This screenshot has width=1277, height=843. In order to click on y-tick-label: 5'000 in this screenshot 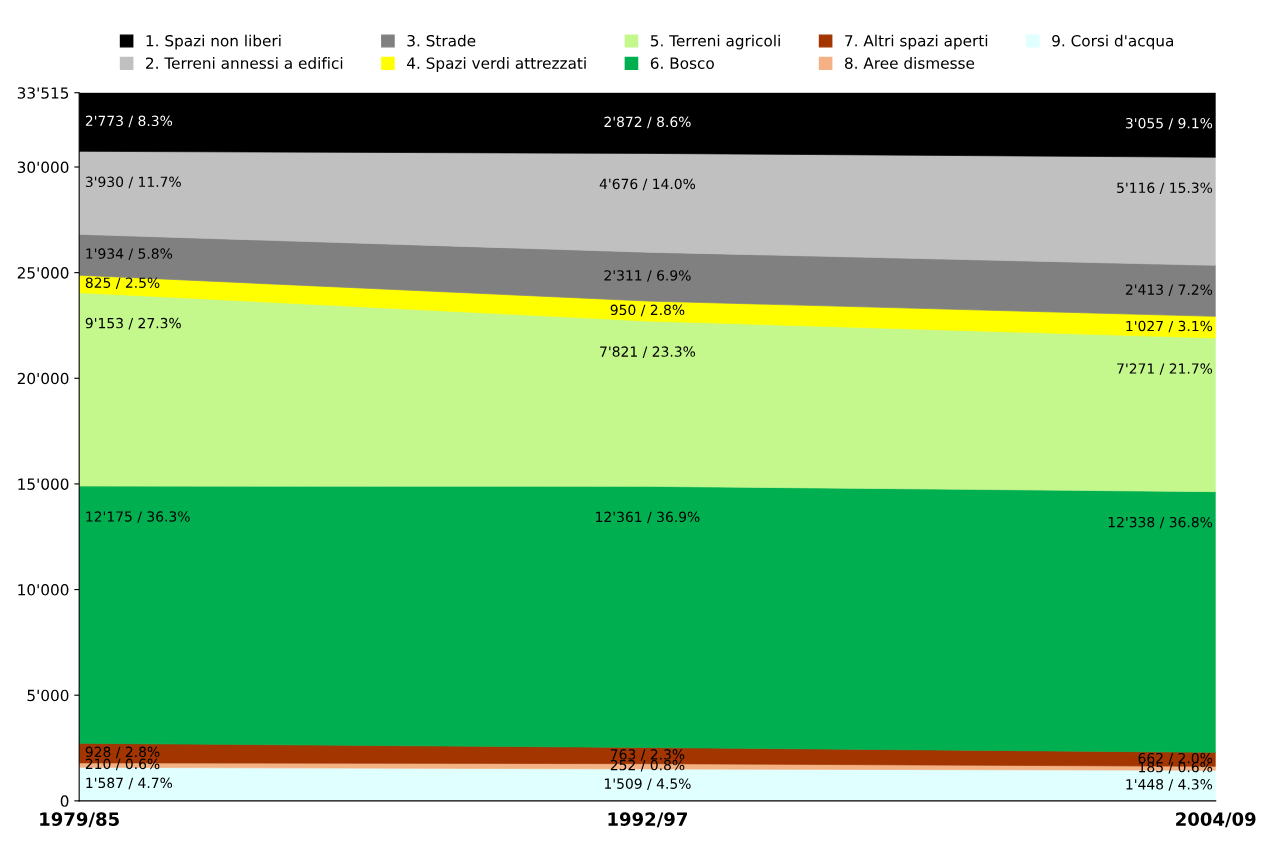, I will do `click(48, 695)`.